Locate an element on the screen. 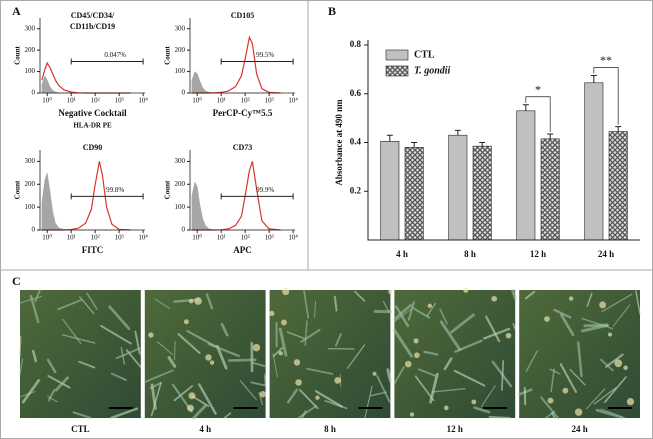 This screenshot has width=653, height=439. image-label: CTL is located at coordinates (80, 429).